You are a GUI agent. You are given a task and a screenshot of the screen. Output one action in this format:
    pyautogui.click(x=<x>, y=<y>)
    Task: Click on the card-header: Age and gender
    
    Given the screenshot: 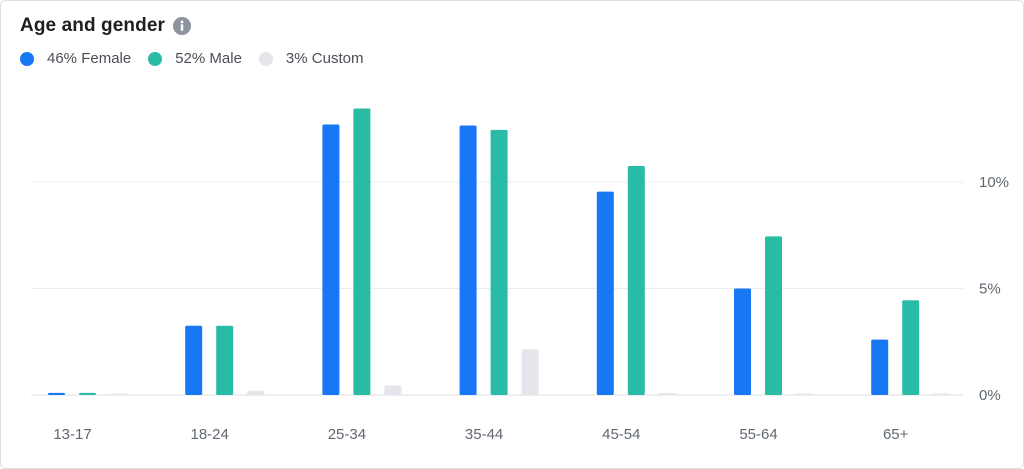 What is the action you would take?
    pyautogui.click(x=105, y=26)
    